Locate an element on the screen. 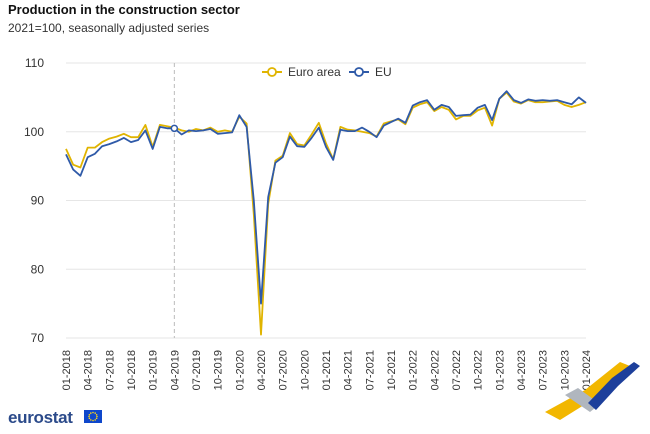 This screenshot has height=434, width=650. legend: Euro area EU is located at coordinates (327, 72).